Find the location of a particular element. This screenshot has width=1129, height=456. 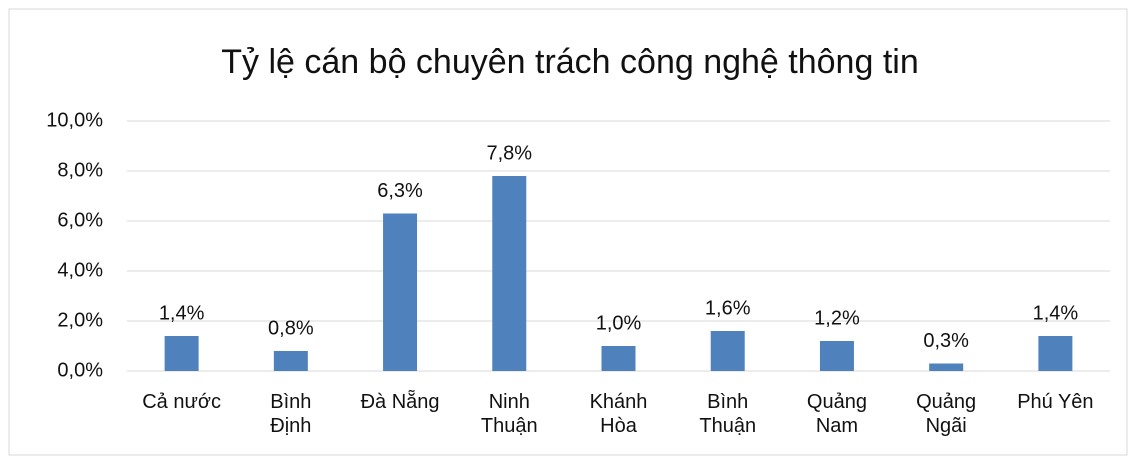

x-tick-label: Quảng Ngãi is located at coordinates (946, 414).